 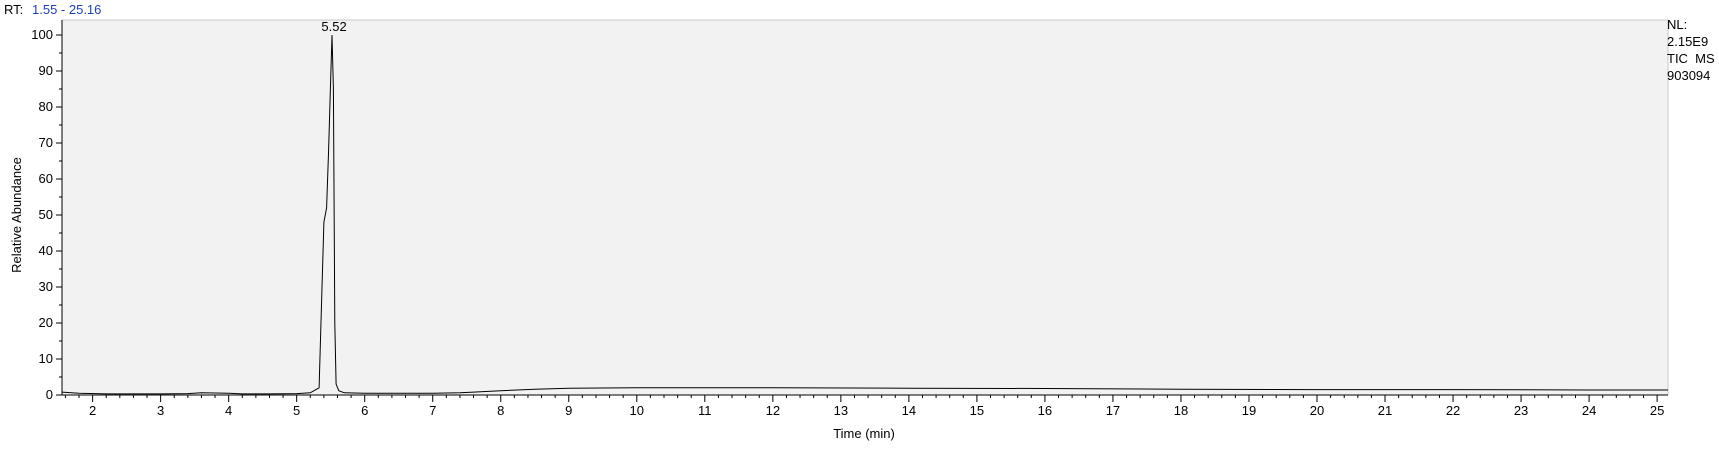 What do you see at coordinates (432, 410) in the screenshot?
I see `x-tick-label: 7` at bounding box center [432, 410].